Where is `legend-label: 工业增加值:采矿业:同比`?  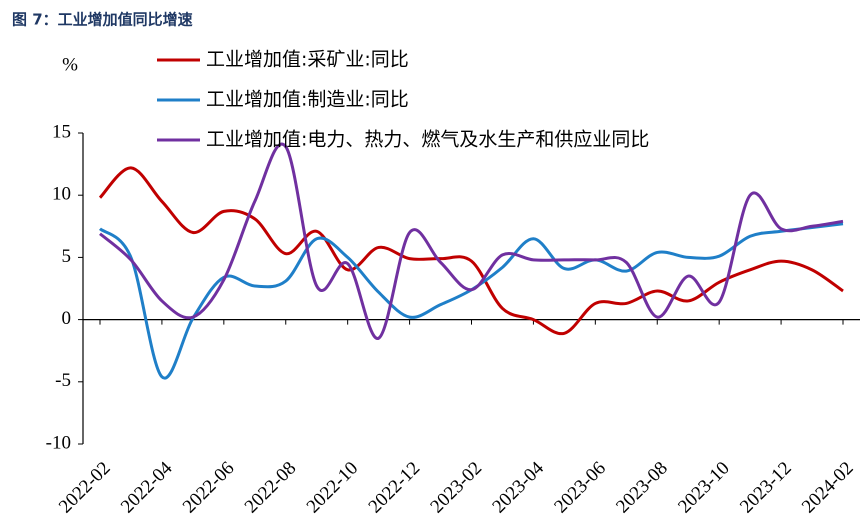 legend-label: 工业增加值:采矿业:同比 is located at coordinates (307, 60).